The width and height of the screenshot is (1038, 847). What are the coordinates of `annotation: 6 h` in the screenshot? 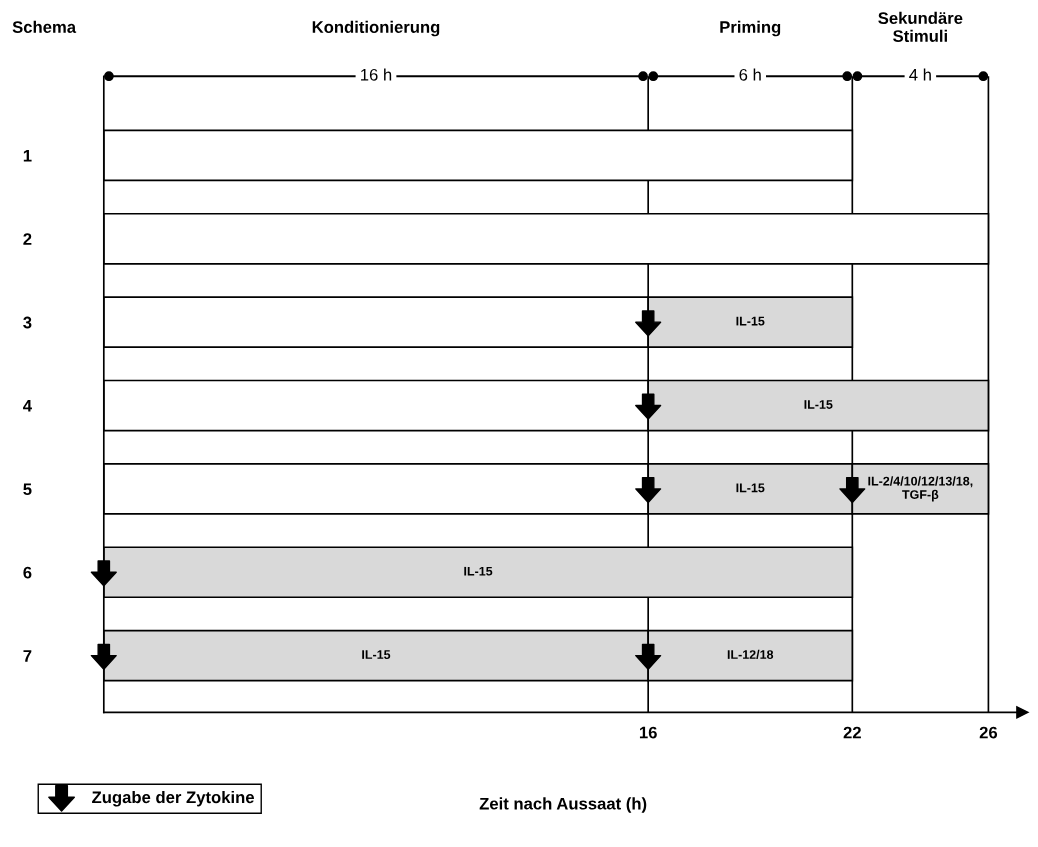 It's located at (750, 74).